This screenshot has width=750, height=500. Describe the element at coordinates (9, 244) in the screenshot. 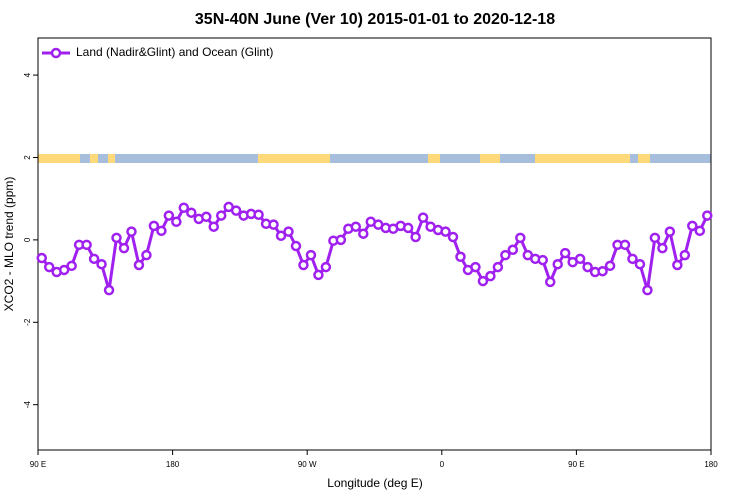

I see `y-axis-label: XCO2 - MLO trend (ppm)` at that location.